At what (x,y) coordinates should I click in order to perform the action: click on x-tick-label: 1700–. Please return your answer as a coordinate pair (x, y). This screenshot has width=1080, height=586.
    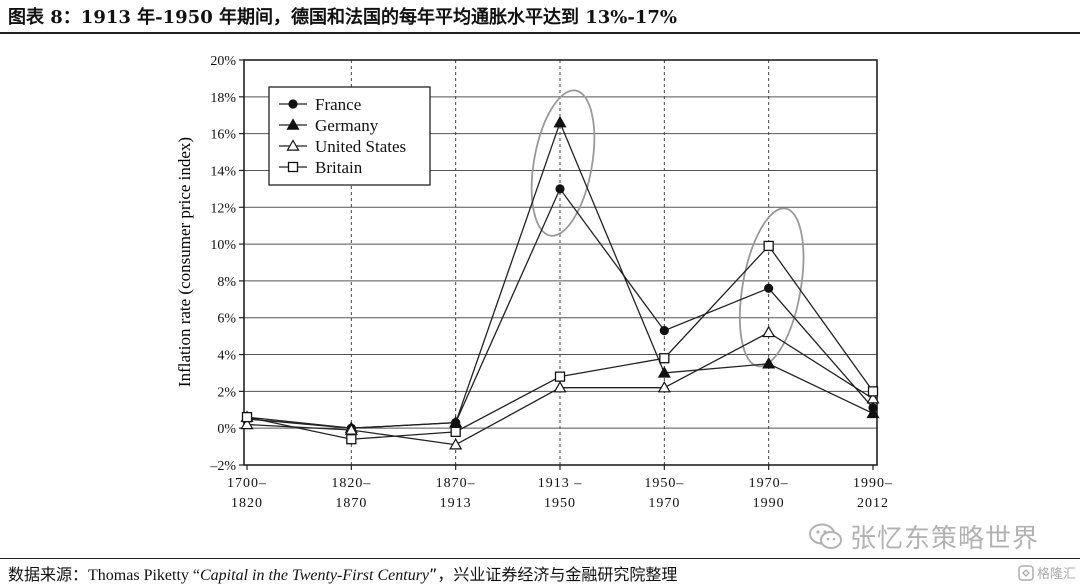
    Looking at the image, I should click on (247, 483).